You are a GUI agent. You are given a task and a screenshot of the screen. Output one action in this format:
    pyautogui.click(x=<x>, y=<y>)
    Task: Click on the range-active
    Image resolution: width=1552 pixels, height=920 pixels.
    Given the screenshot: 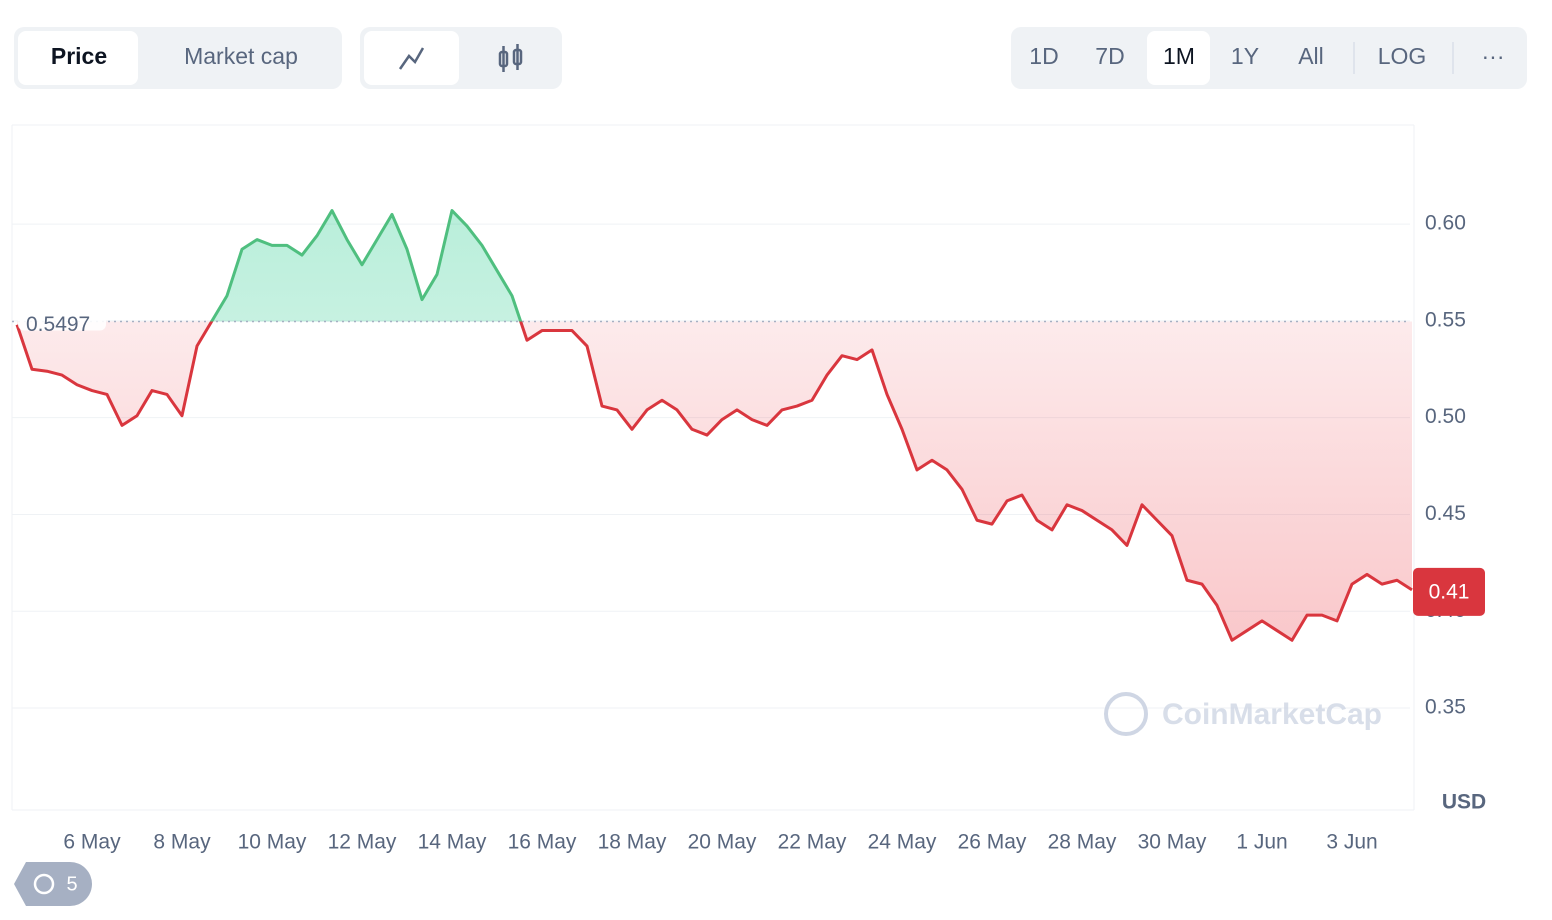 What is the action you would take?
    pyautogui.click(x=1178, y=58)
    